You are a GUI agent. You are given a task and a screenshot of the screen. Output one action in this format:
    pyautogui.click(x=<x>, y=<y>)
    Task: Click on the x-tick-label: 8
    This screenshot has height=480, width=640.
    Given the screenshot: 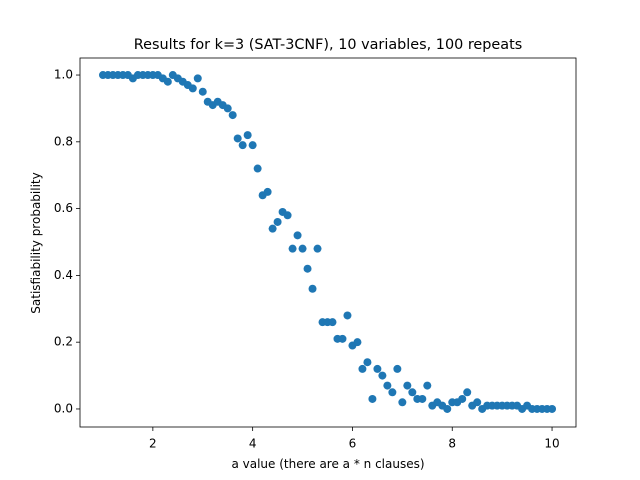 What is the action you would take?
    pyautogui.click(x=452, y=444)
    